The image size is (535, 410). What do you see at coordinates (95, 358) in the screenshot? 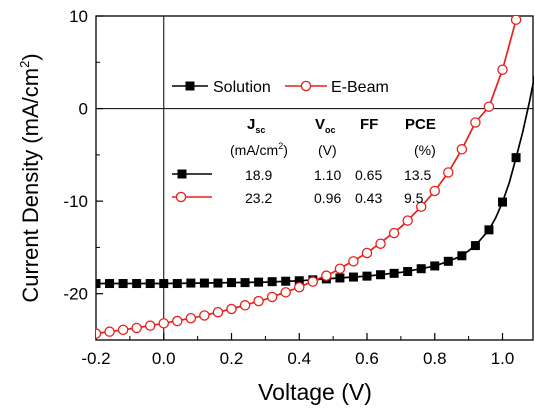
I see `x-tick-label: -0.2` at bounding box center [95, 358].